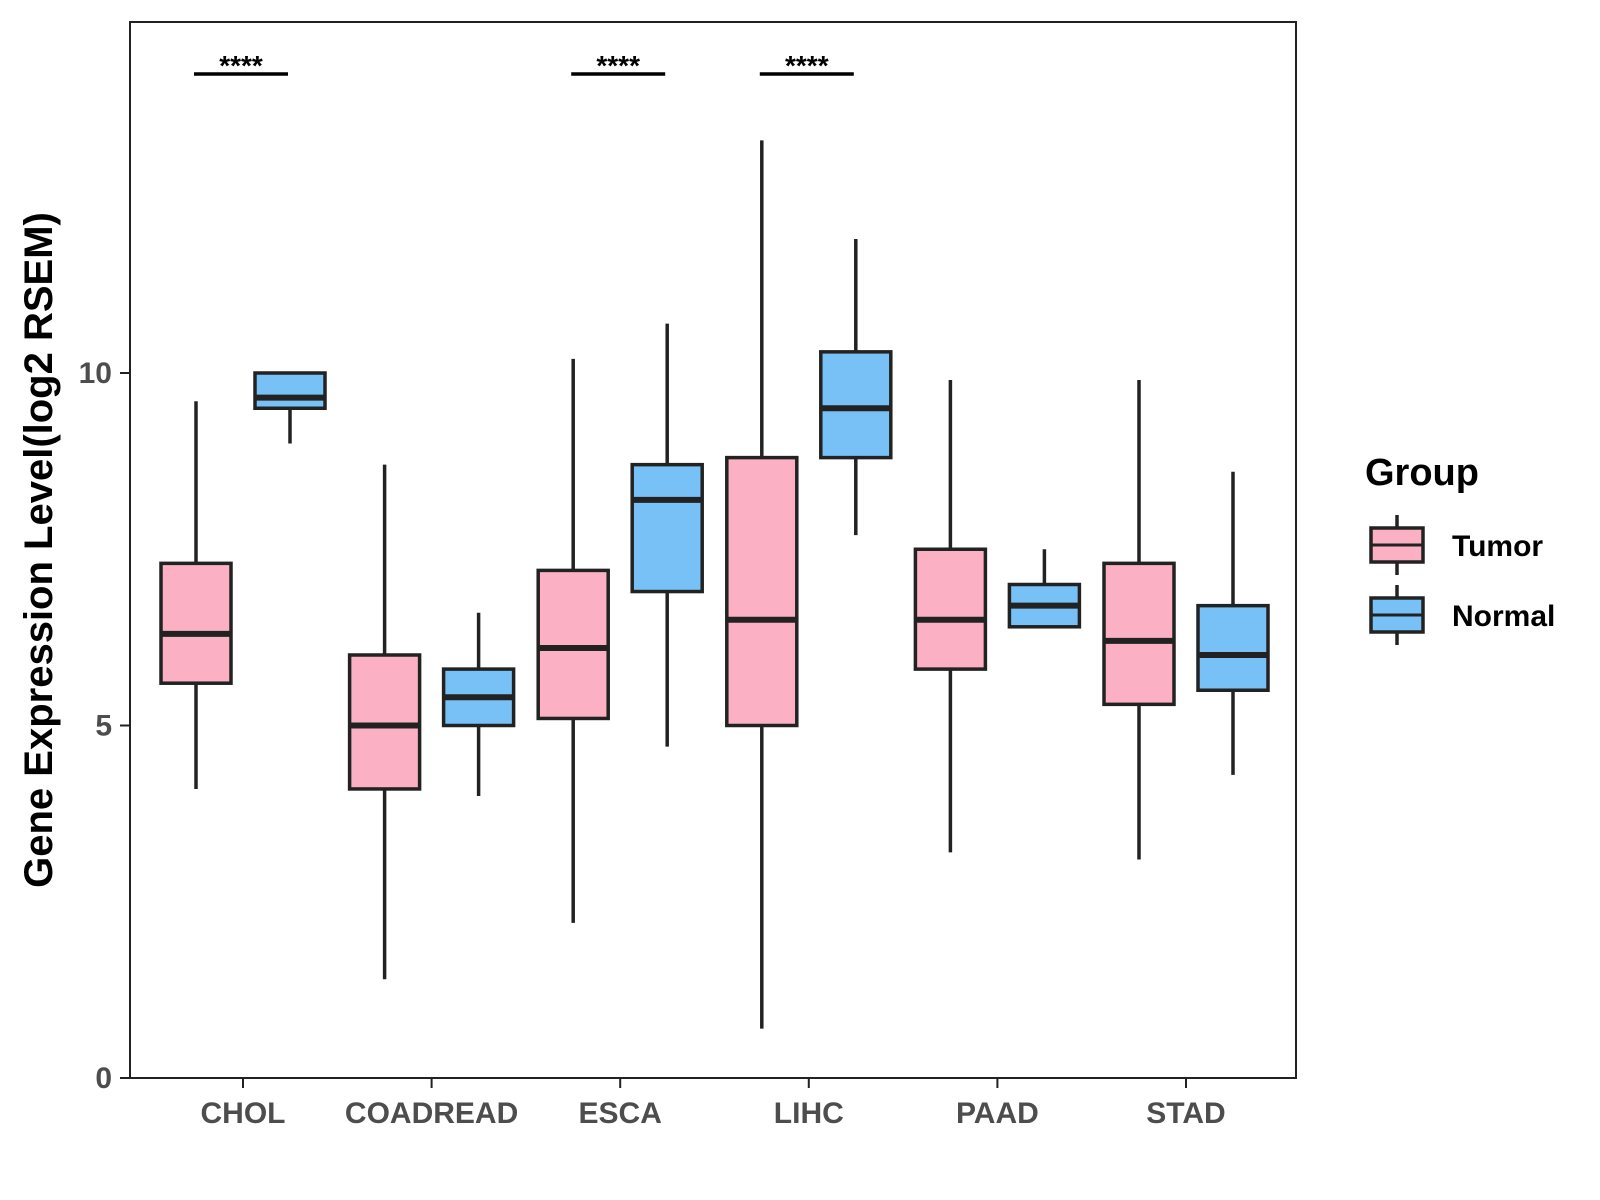  What do you see at coordinates (1185, 1113) in the screenshot?
I see `x-tick-label: STAD` at bounding box center [1185, 1113].